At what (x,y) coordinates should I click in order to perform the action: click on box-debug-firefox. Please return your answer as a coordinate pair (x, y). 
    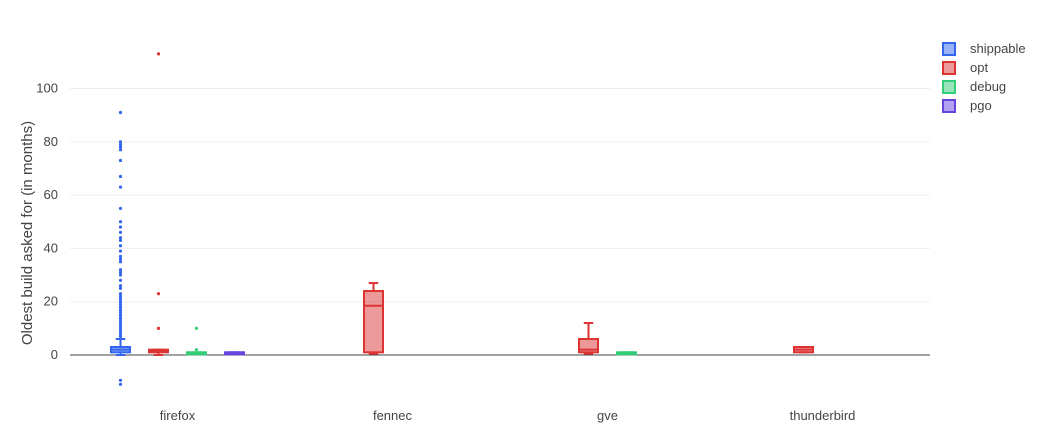
    Looking at the image, I should click on (196, 341).